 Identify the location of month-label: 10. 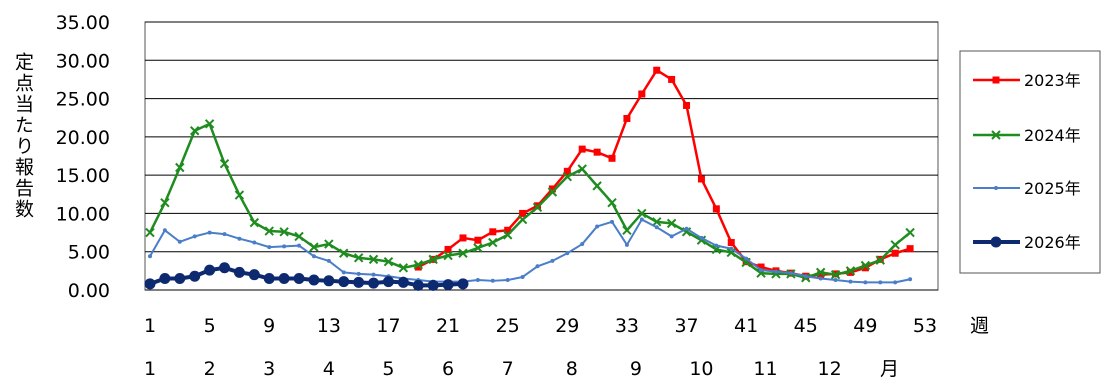
(701, 368).